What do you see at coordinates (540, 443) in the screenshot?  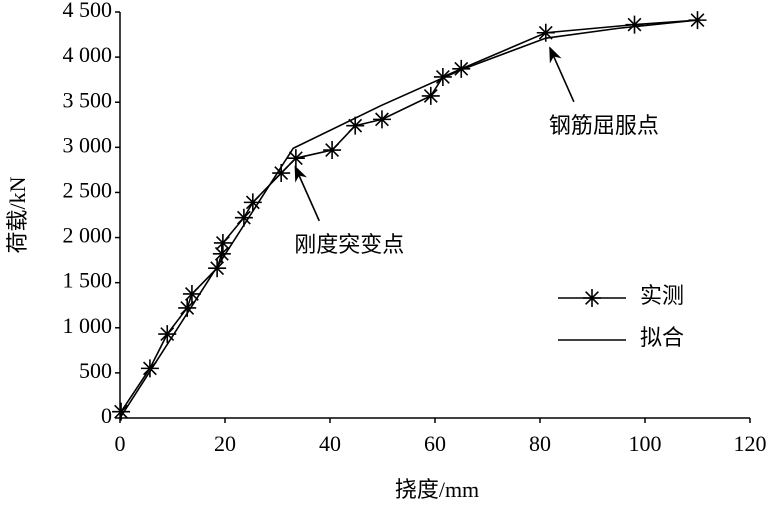 I see `x-tick-label: 80` at bounding box center [540, 443].